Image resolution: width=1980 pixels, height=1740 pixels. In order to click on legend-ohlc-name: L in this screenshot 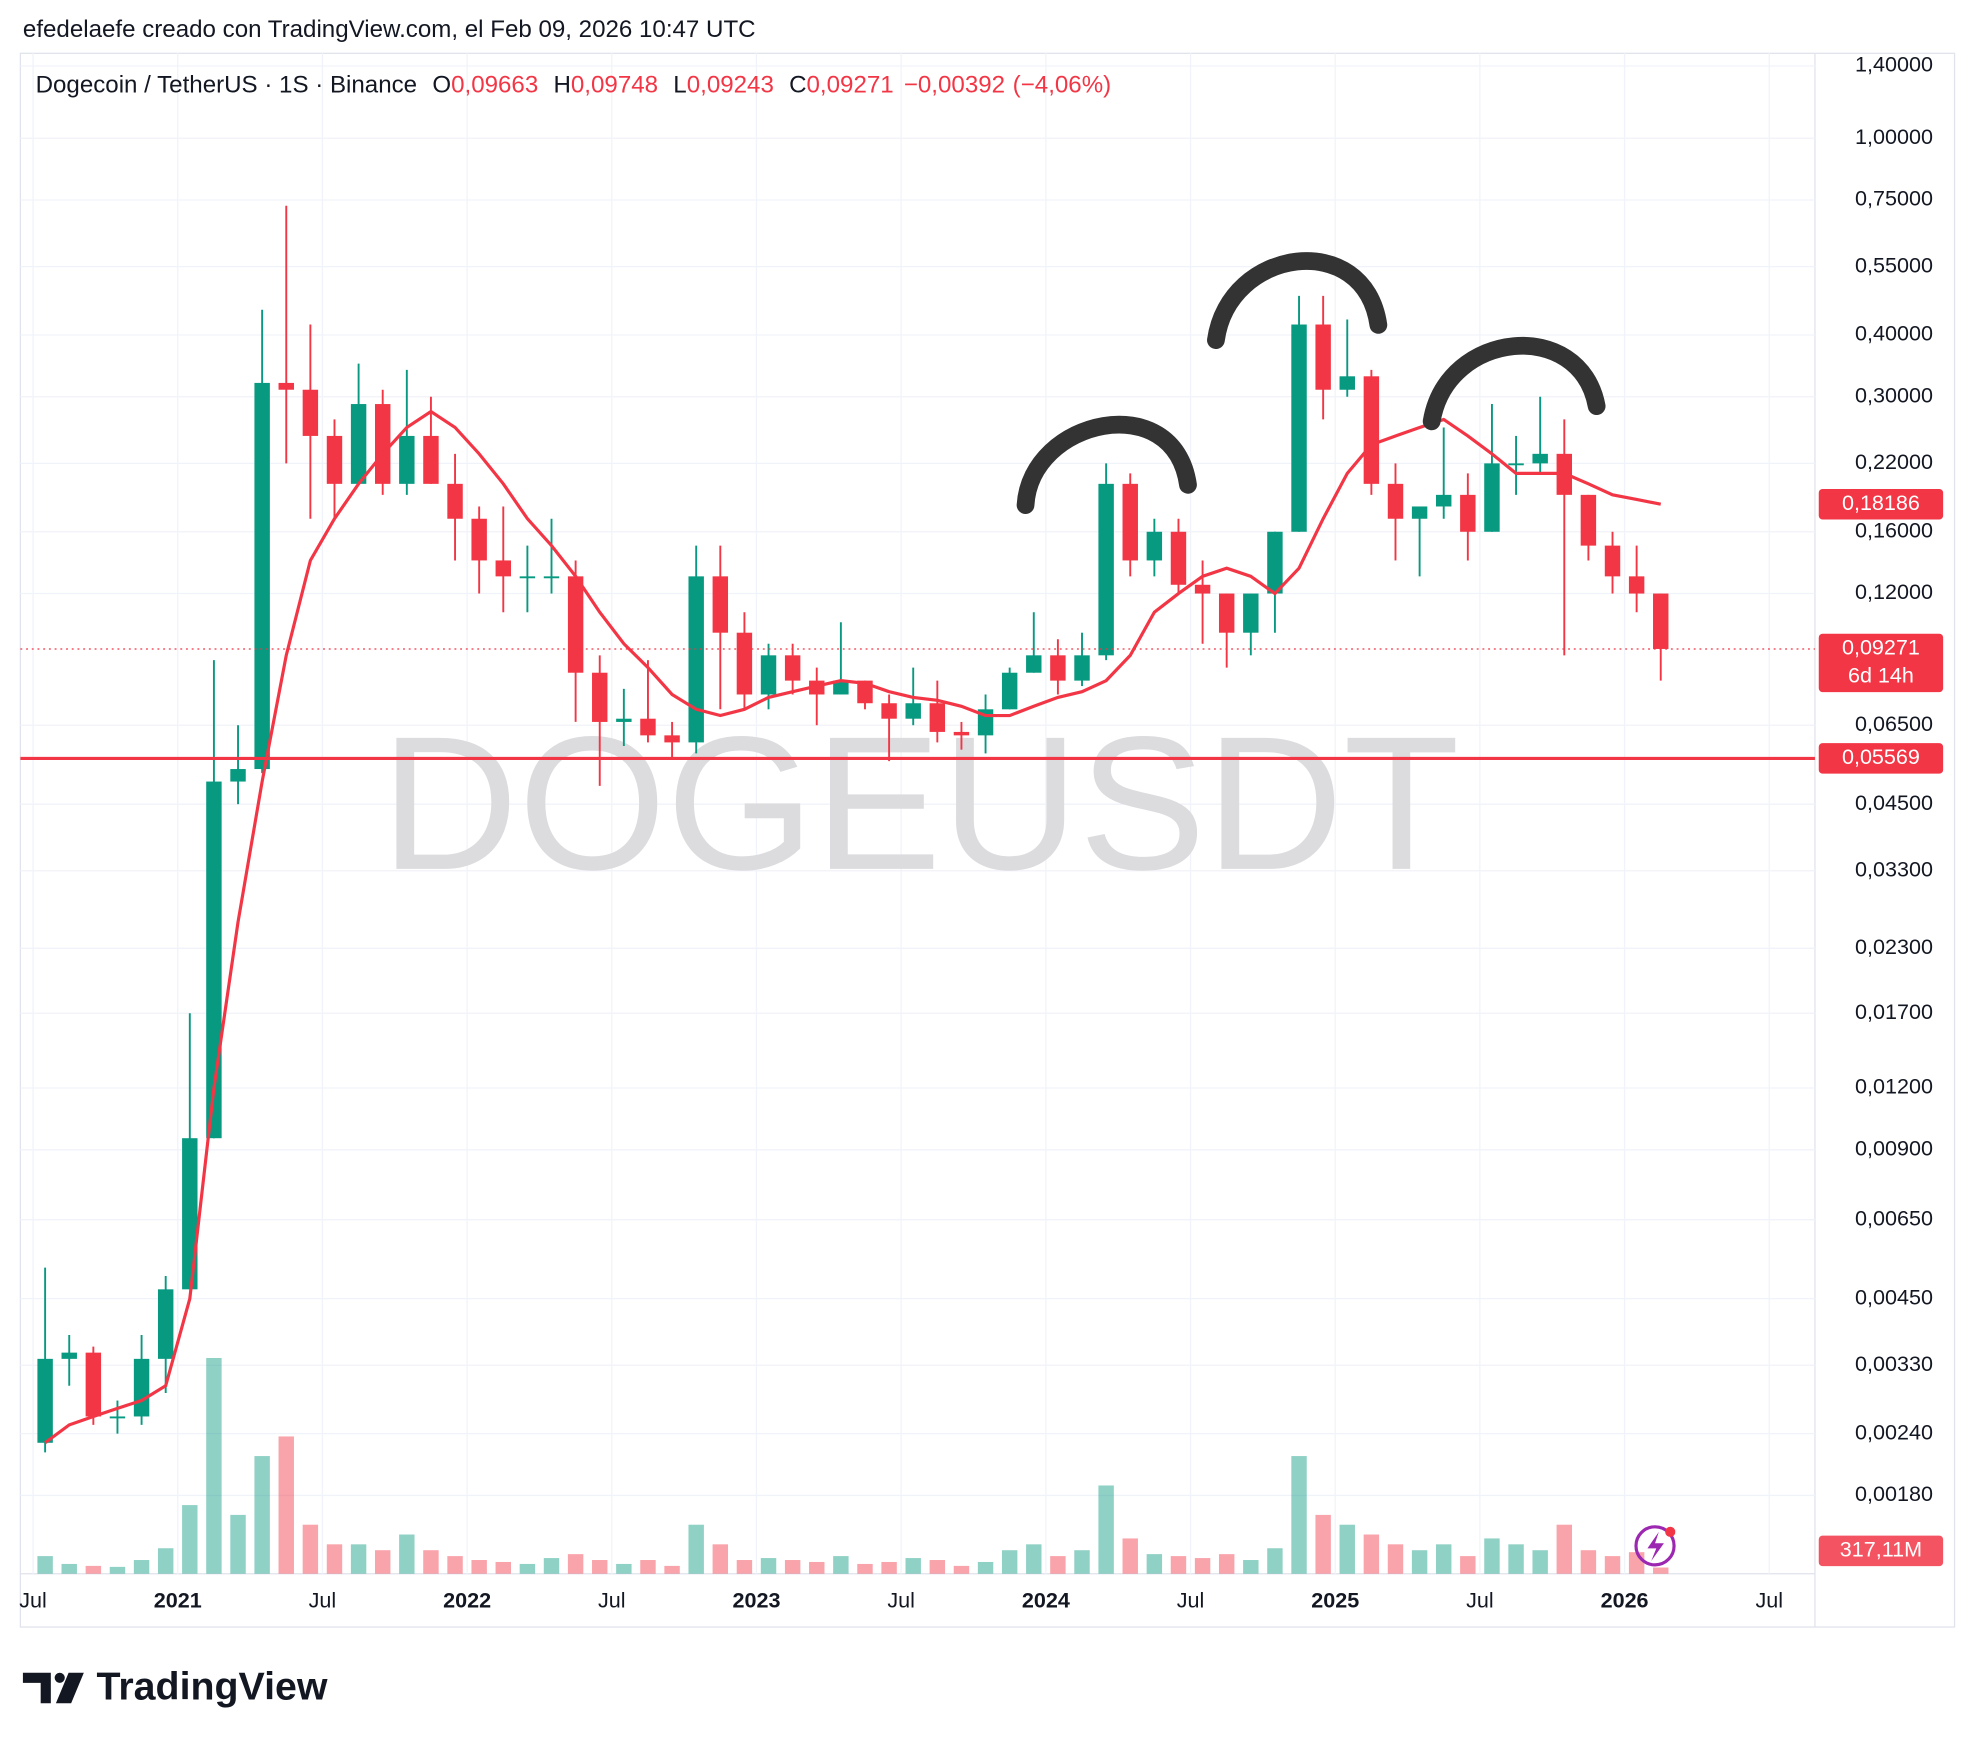, I will do `click(679, 85)`.